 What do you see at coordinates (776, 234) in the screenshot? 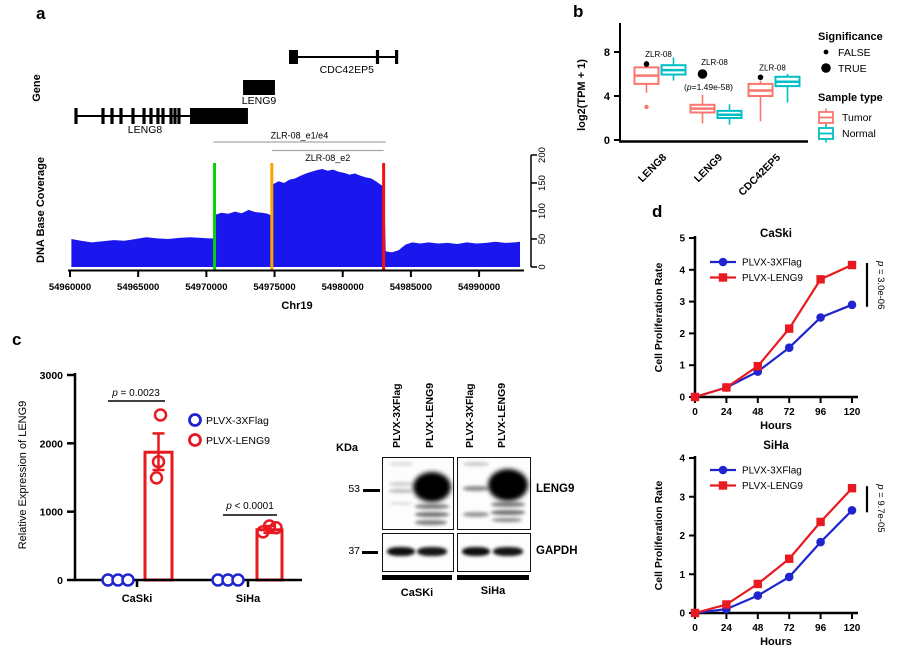
I see `chart-title: CaSki` at bounding box center [776, 234].